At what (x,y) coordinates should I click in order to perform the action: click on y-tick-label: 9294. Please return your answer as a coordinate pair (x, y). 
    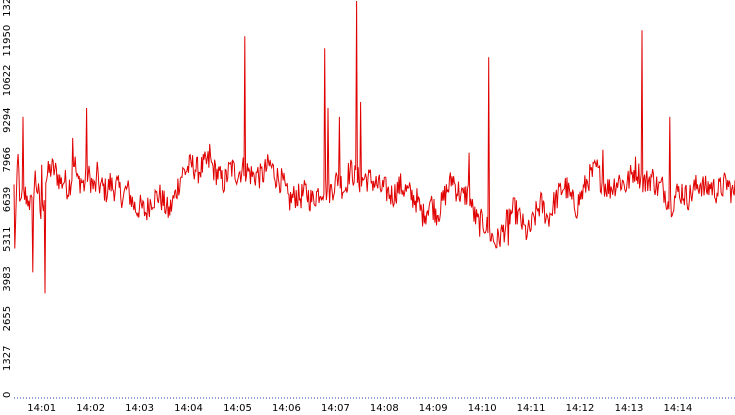
    Looking at the image, I should click on (7, 119).